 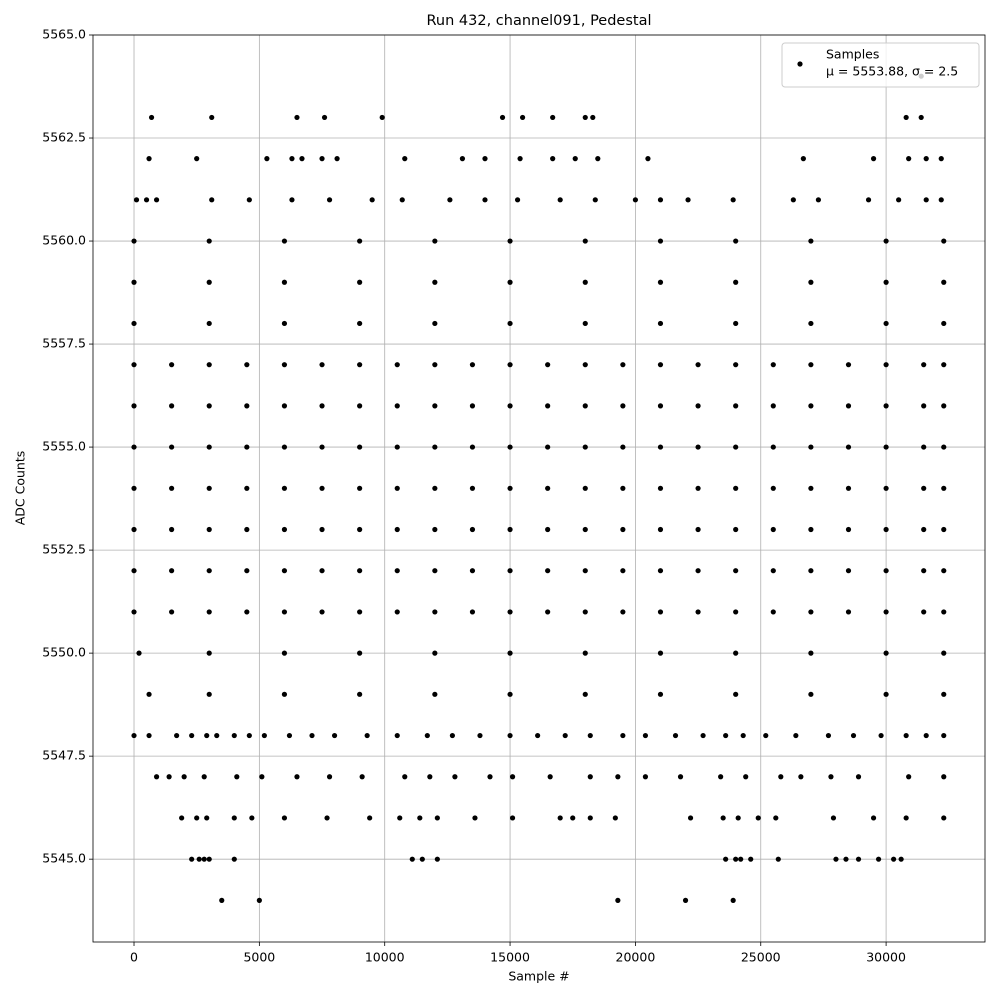 I want to click on x-tick-label: 0, so click(x=134, y=957).